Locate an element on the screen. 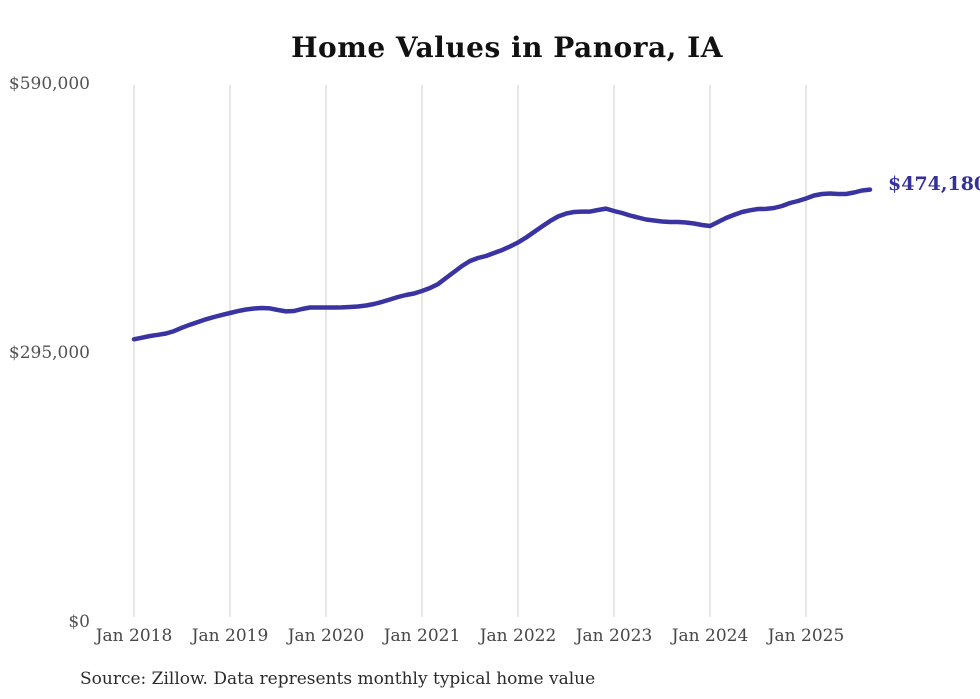 The width and height of the screenshot is (980, 699). x-axis-tick-label: Jan 2024 is located at coordinates (710, 636).